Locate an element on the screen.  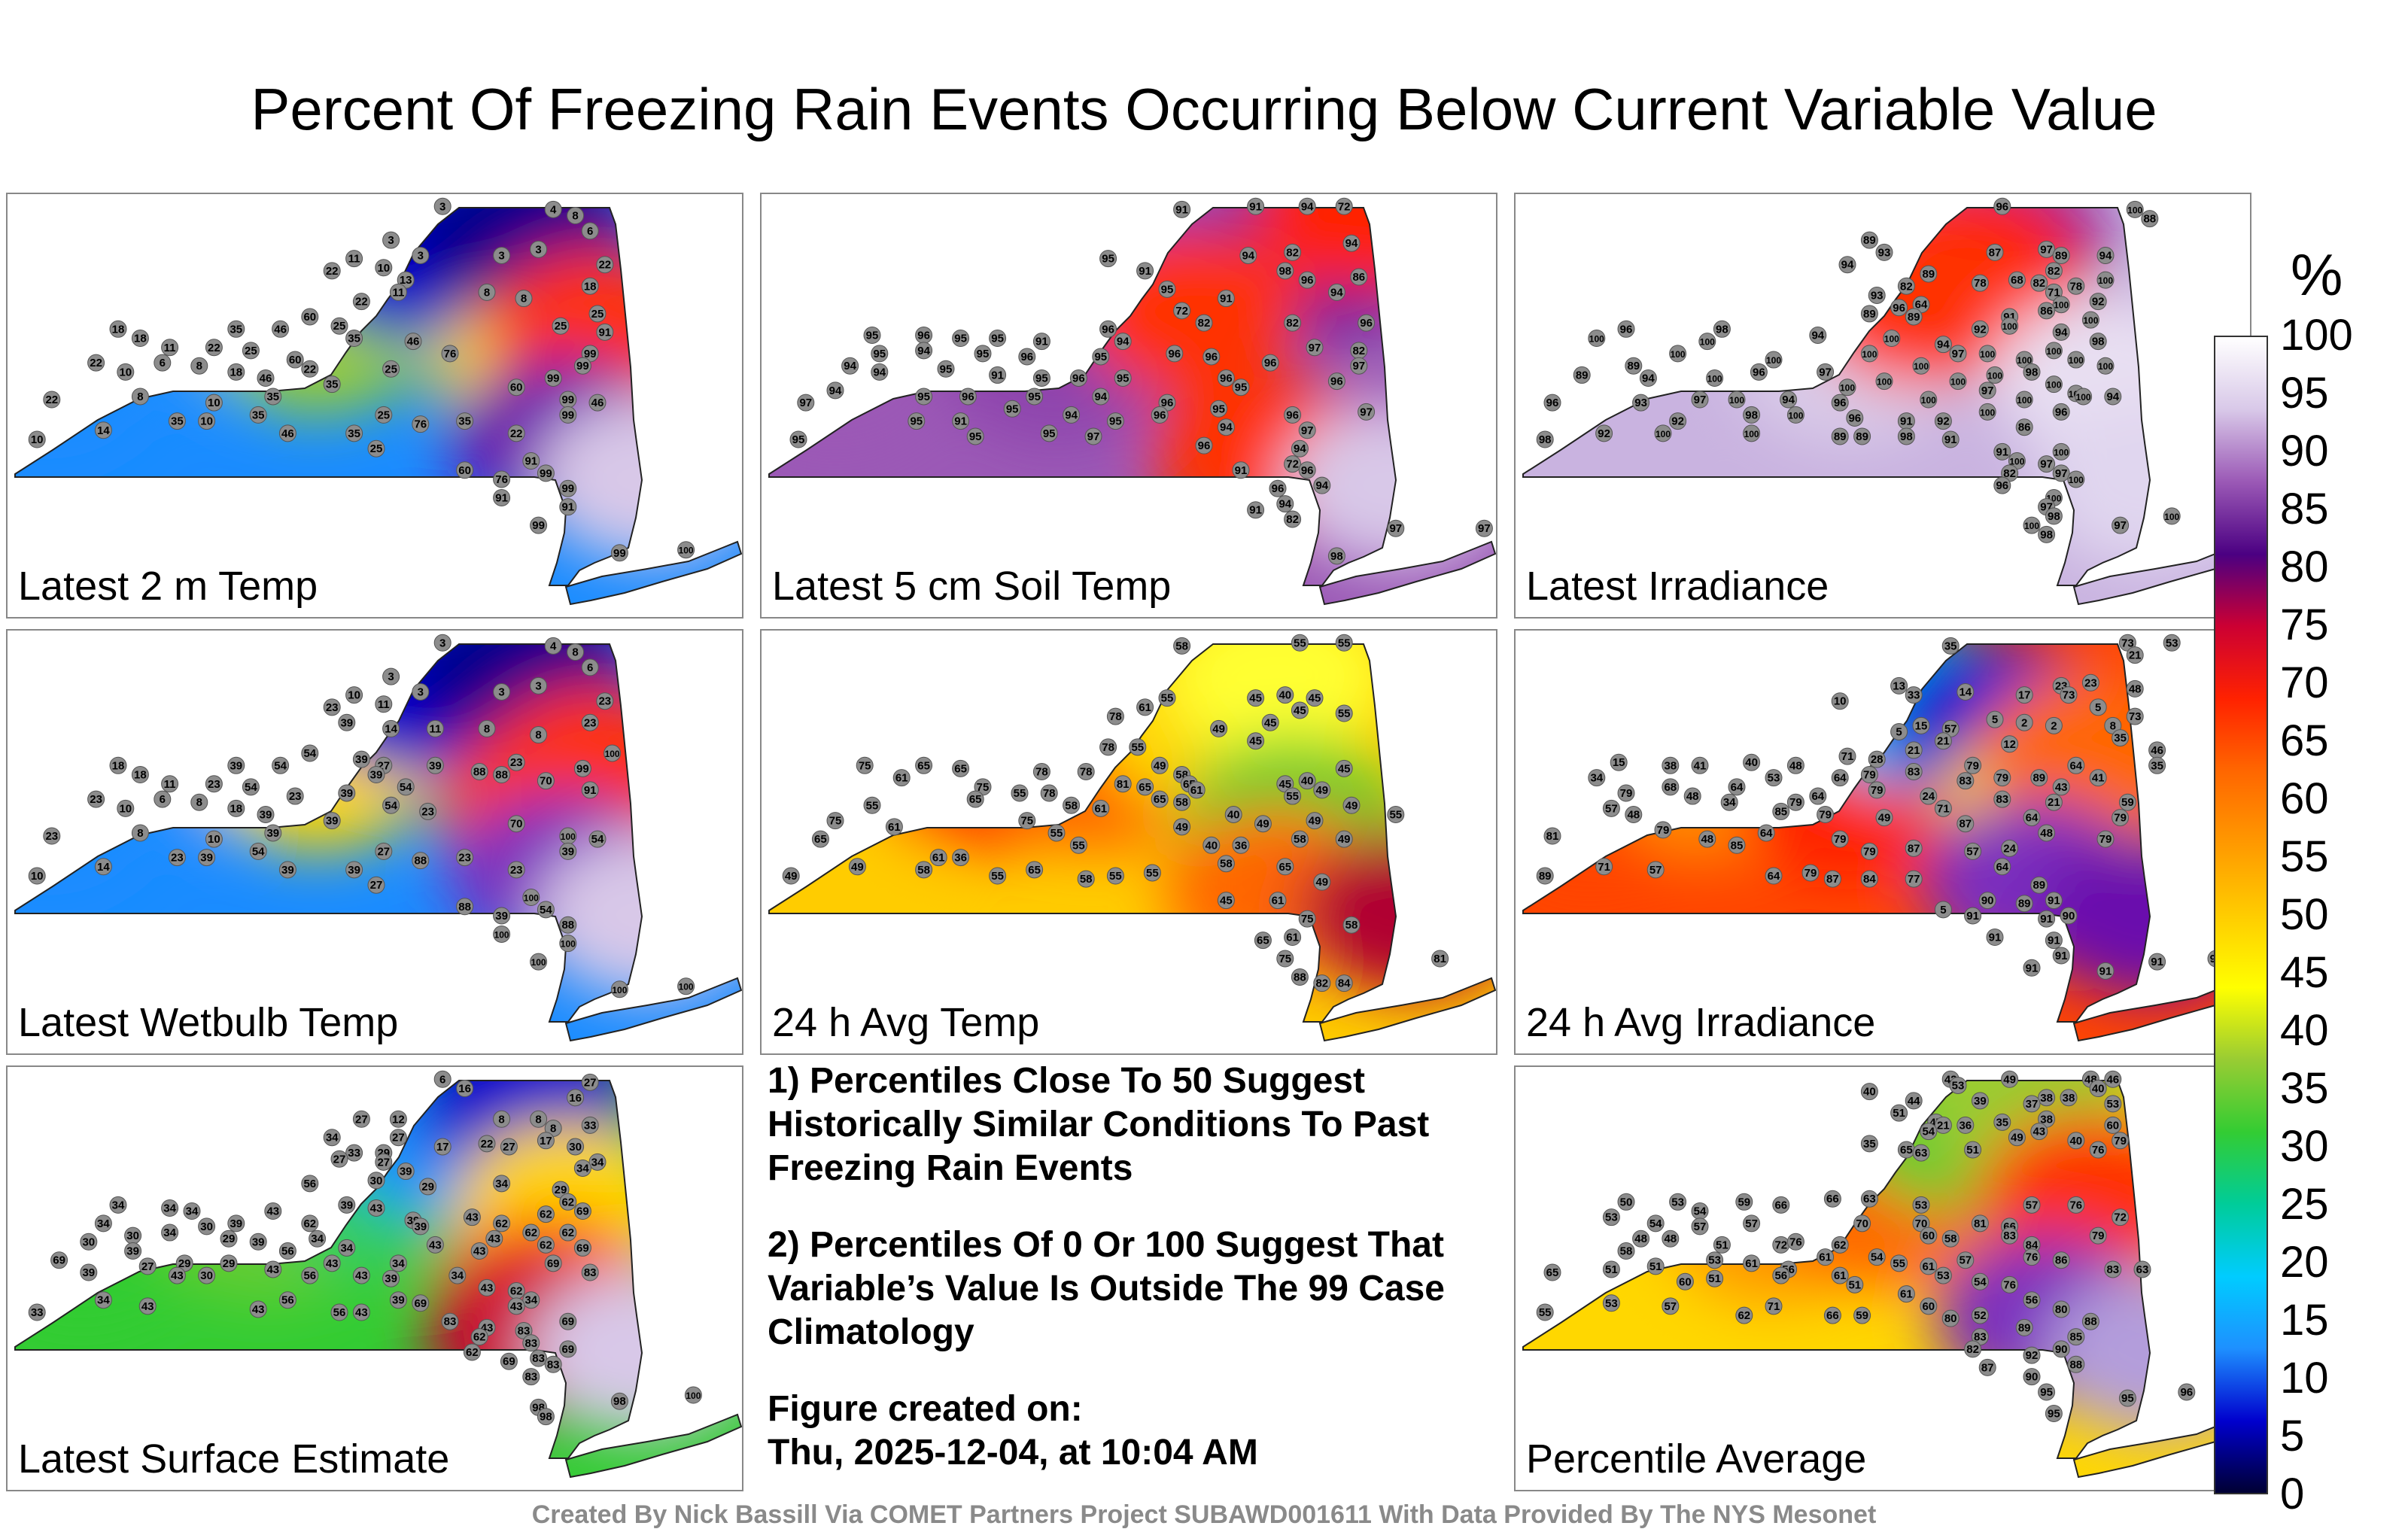
panel-label: Latest 2 m Temp is located at coordinates (168, 586).